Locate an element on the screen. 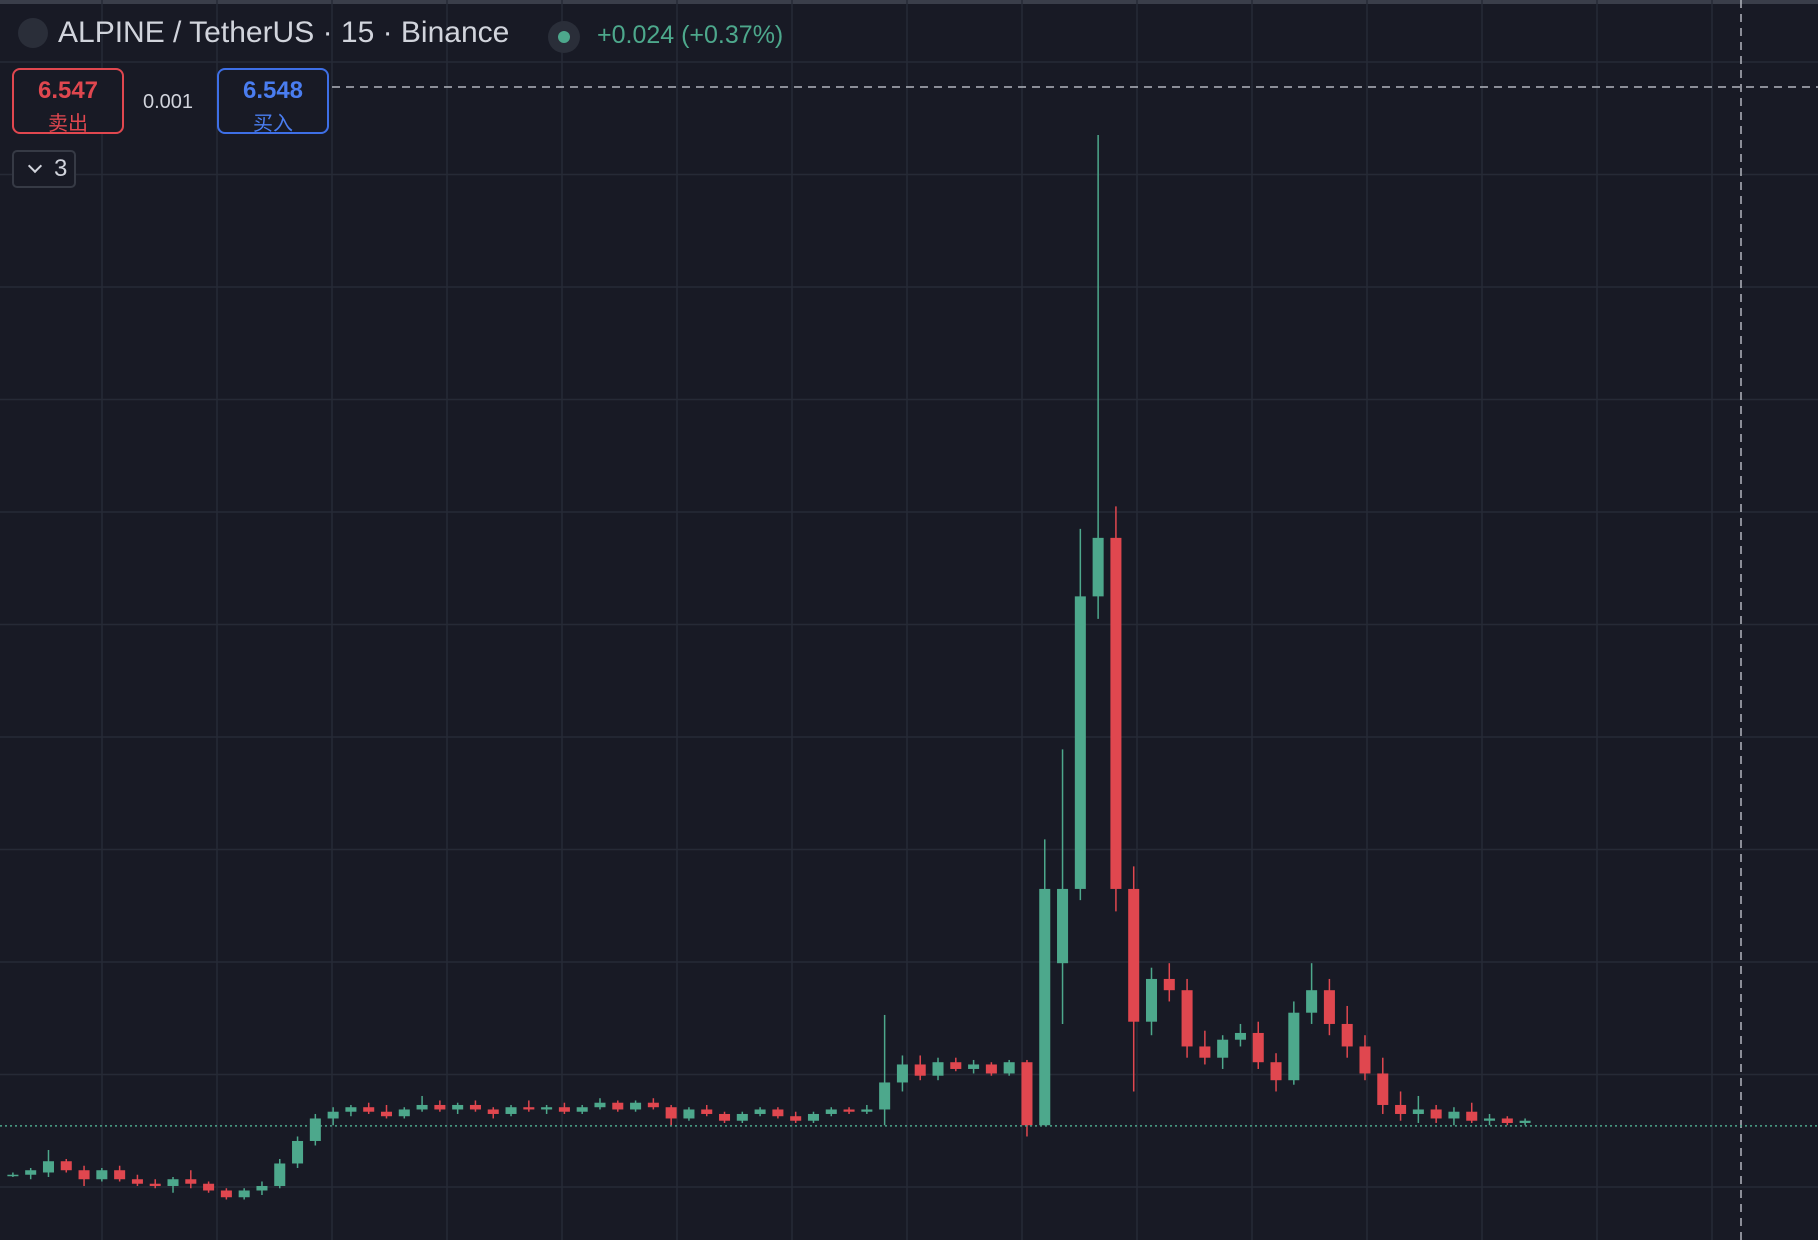  sell-price: 6.547 is located at coordinates (68, 90).